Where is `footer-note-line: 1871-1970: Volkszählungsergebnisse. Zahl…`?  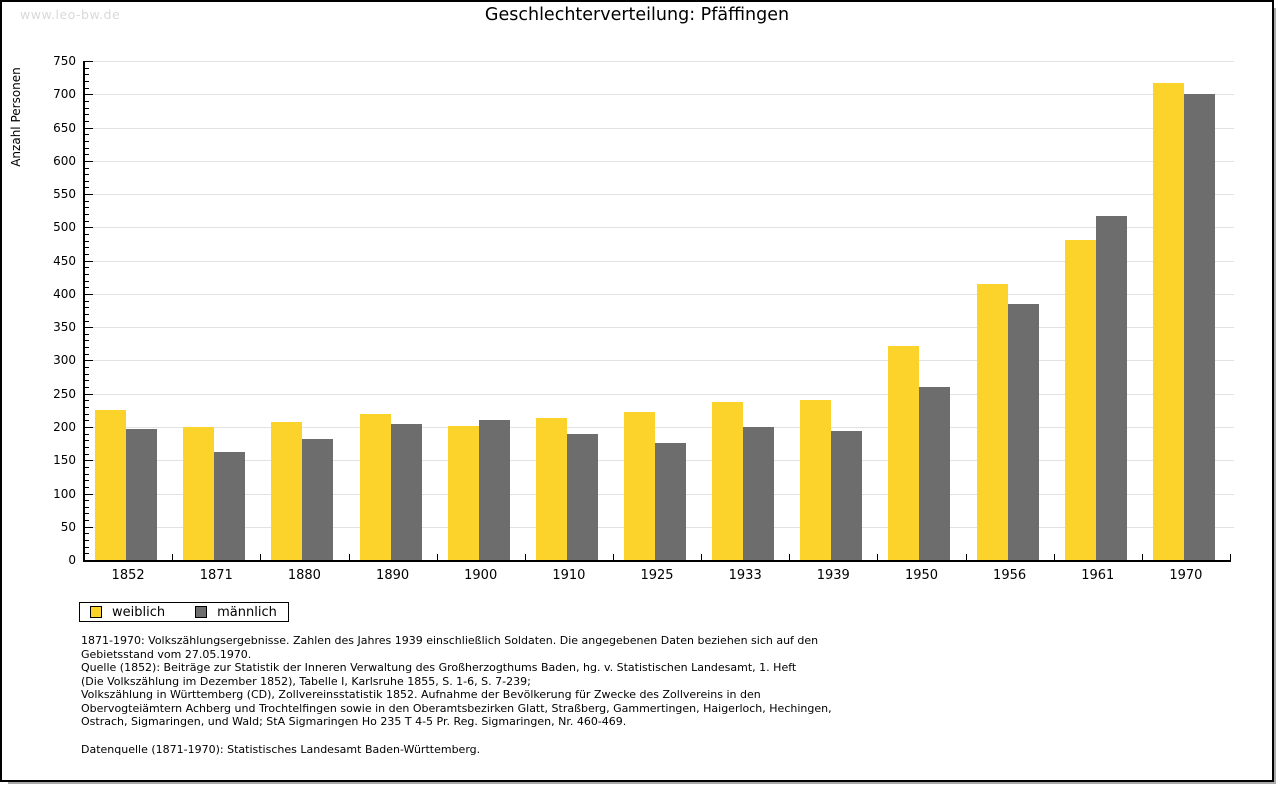
footer-note-line: 1871-1970: Volkszählungsergebnisse. Zahl… is located at coordinates (450, 640).